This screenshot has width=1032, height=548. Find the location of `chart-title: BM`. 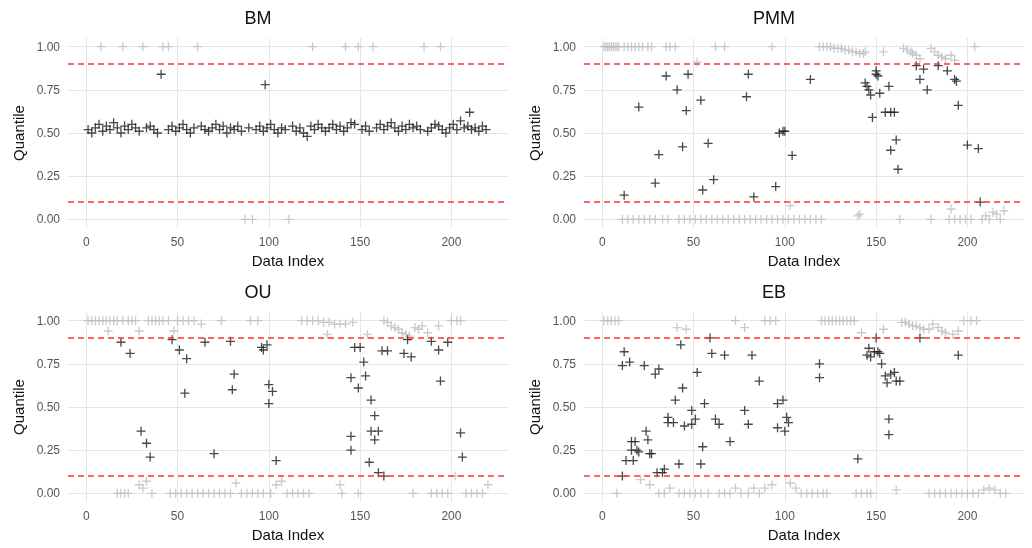

chart-title: BM is located at coordinates (258, 18).